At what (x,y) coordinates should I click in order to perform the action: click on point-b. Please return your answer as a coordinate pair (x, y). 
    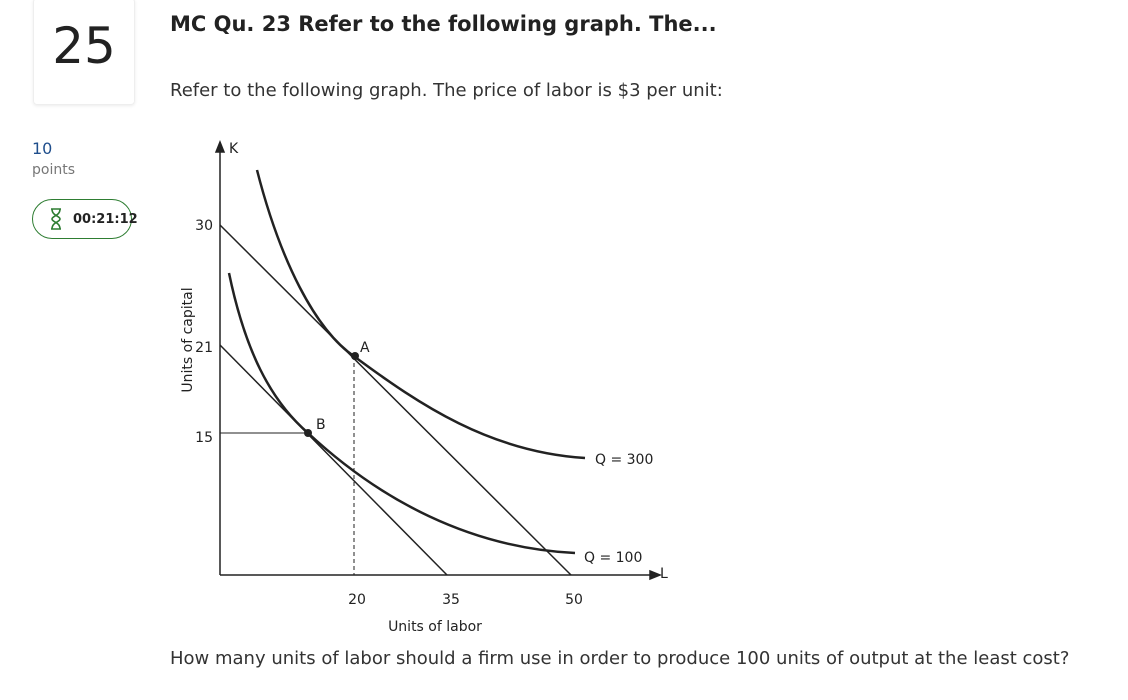
    Looking at the image, I should click on (308, 433).